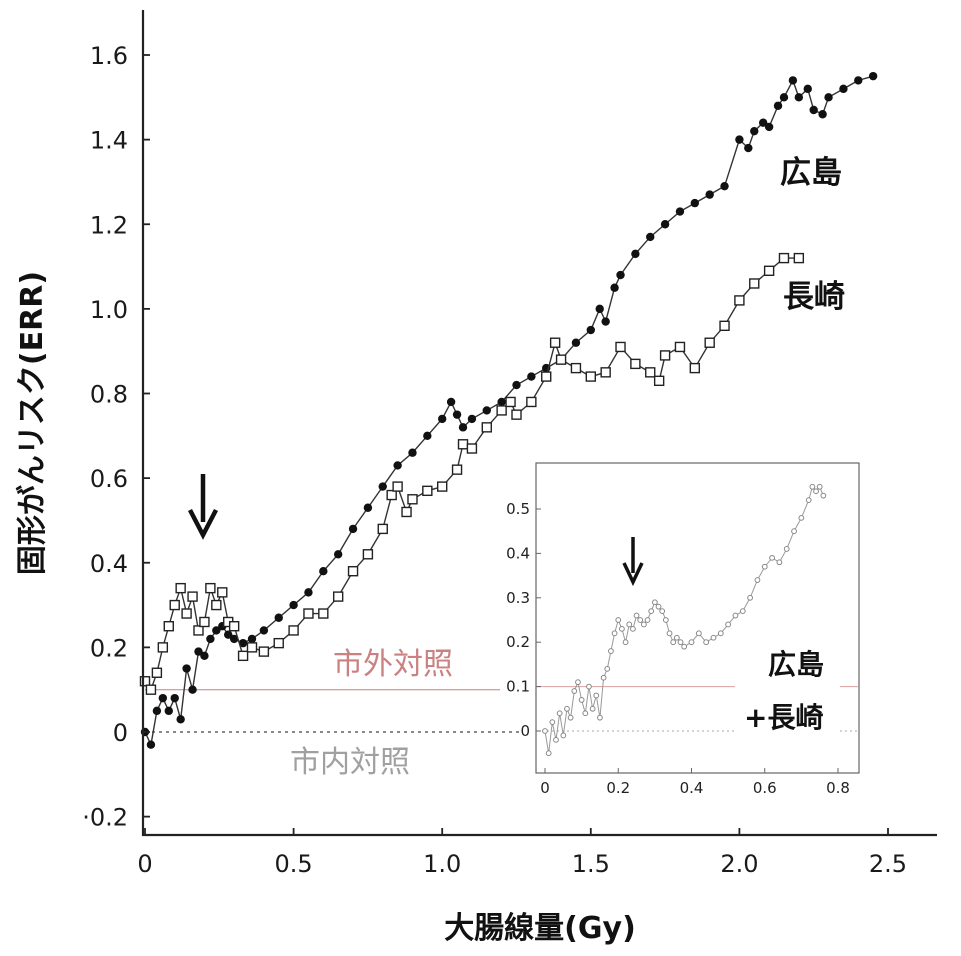  I want to click on x-axis-title: 大腸線量(Gy), so click(540, 928).